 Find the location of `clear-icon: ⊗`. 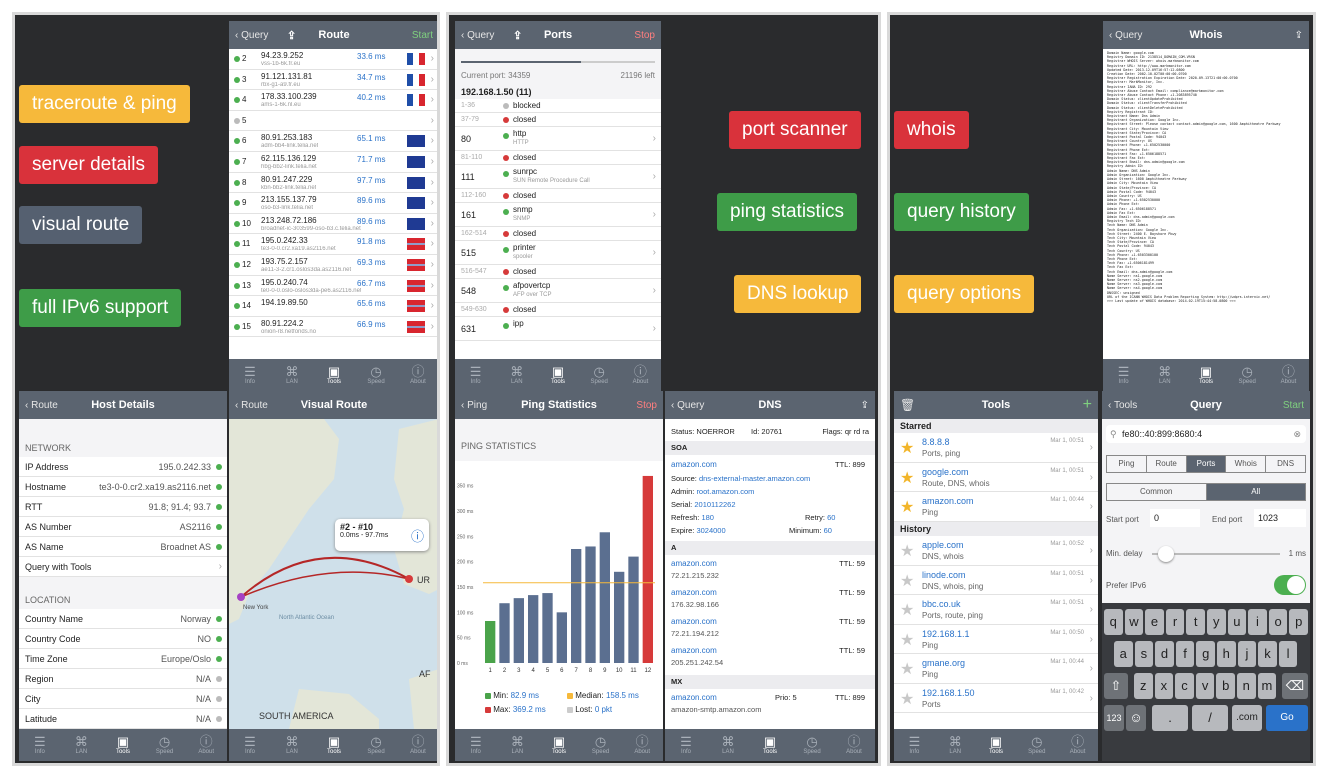

clear-icon: ⊗ is located at coordinates (1297, 434).